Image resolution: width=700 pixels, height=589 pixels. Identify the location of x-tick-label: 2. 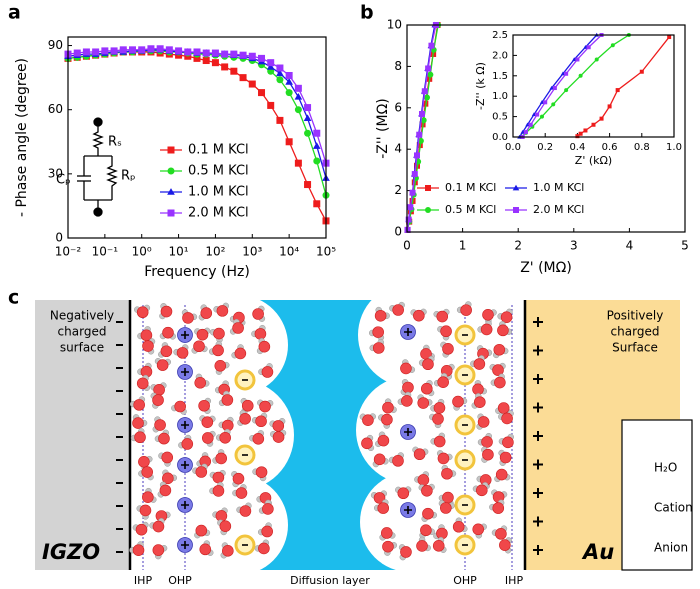
(518, 246).